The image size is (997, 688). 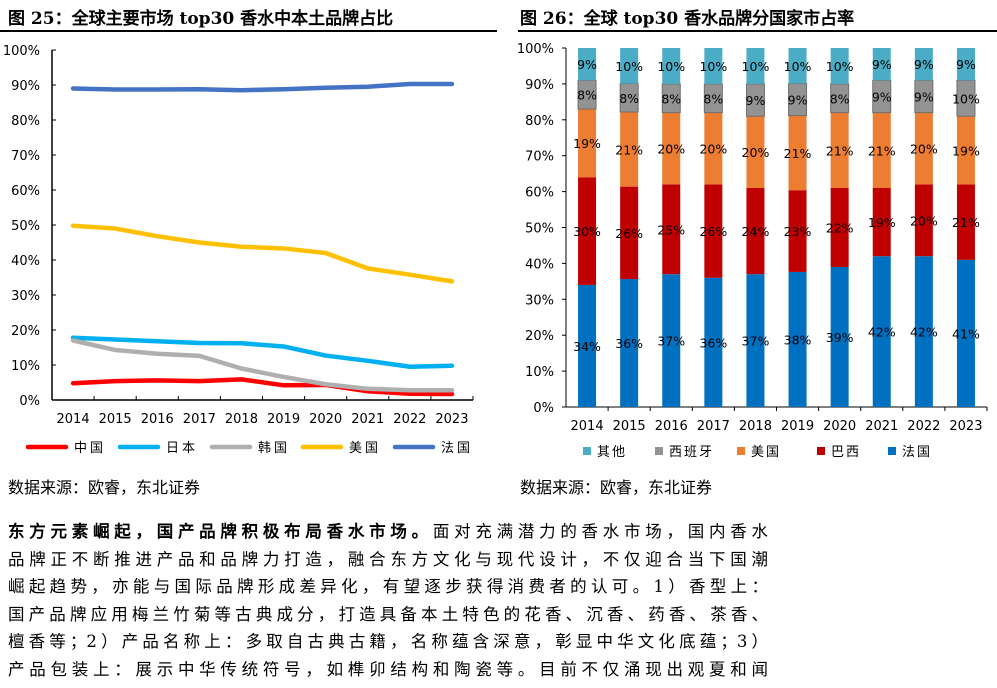 I want to click on y-tick-label: 60%, so click(x=539, y=193).